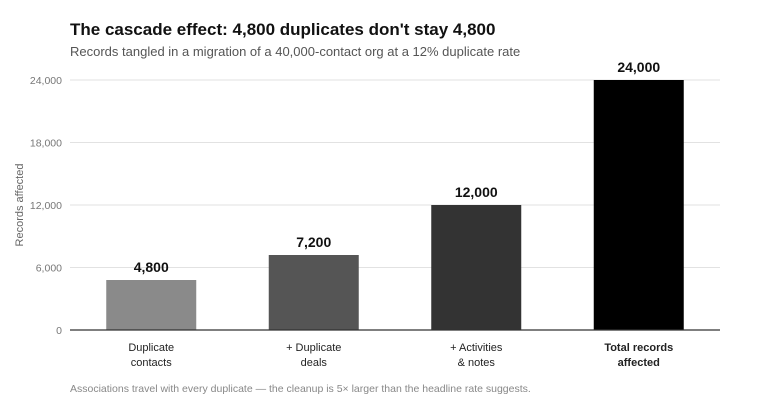 This screenshot has height=400, width=760. What do you see at coordinates (46, 144) in the screenshot?
I see `y-tick-label: 18,000` at bounding box center [46, 144].